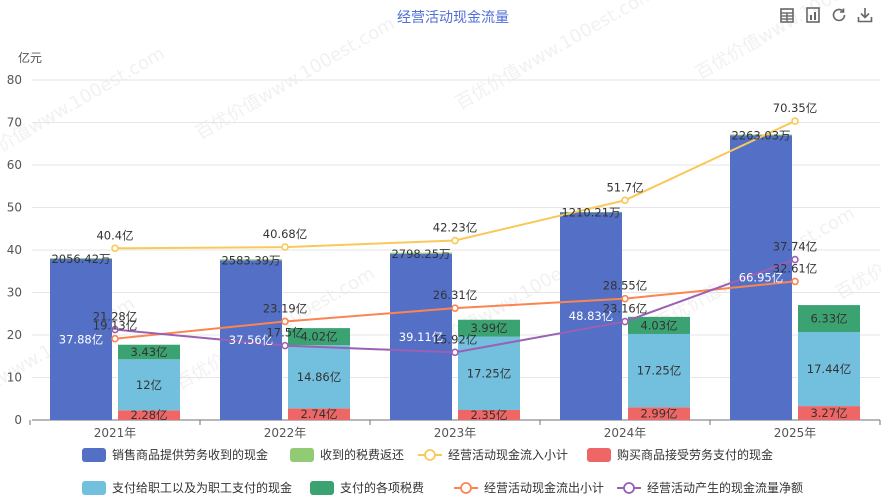 This screenshot has width=881, height=501. I want to click on line-point-label: 23.16亿, so click(625, 309).